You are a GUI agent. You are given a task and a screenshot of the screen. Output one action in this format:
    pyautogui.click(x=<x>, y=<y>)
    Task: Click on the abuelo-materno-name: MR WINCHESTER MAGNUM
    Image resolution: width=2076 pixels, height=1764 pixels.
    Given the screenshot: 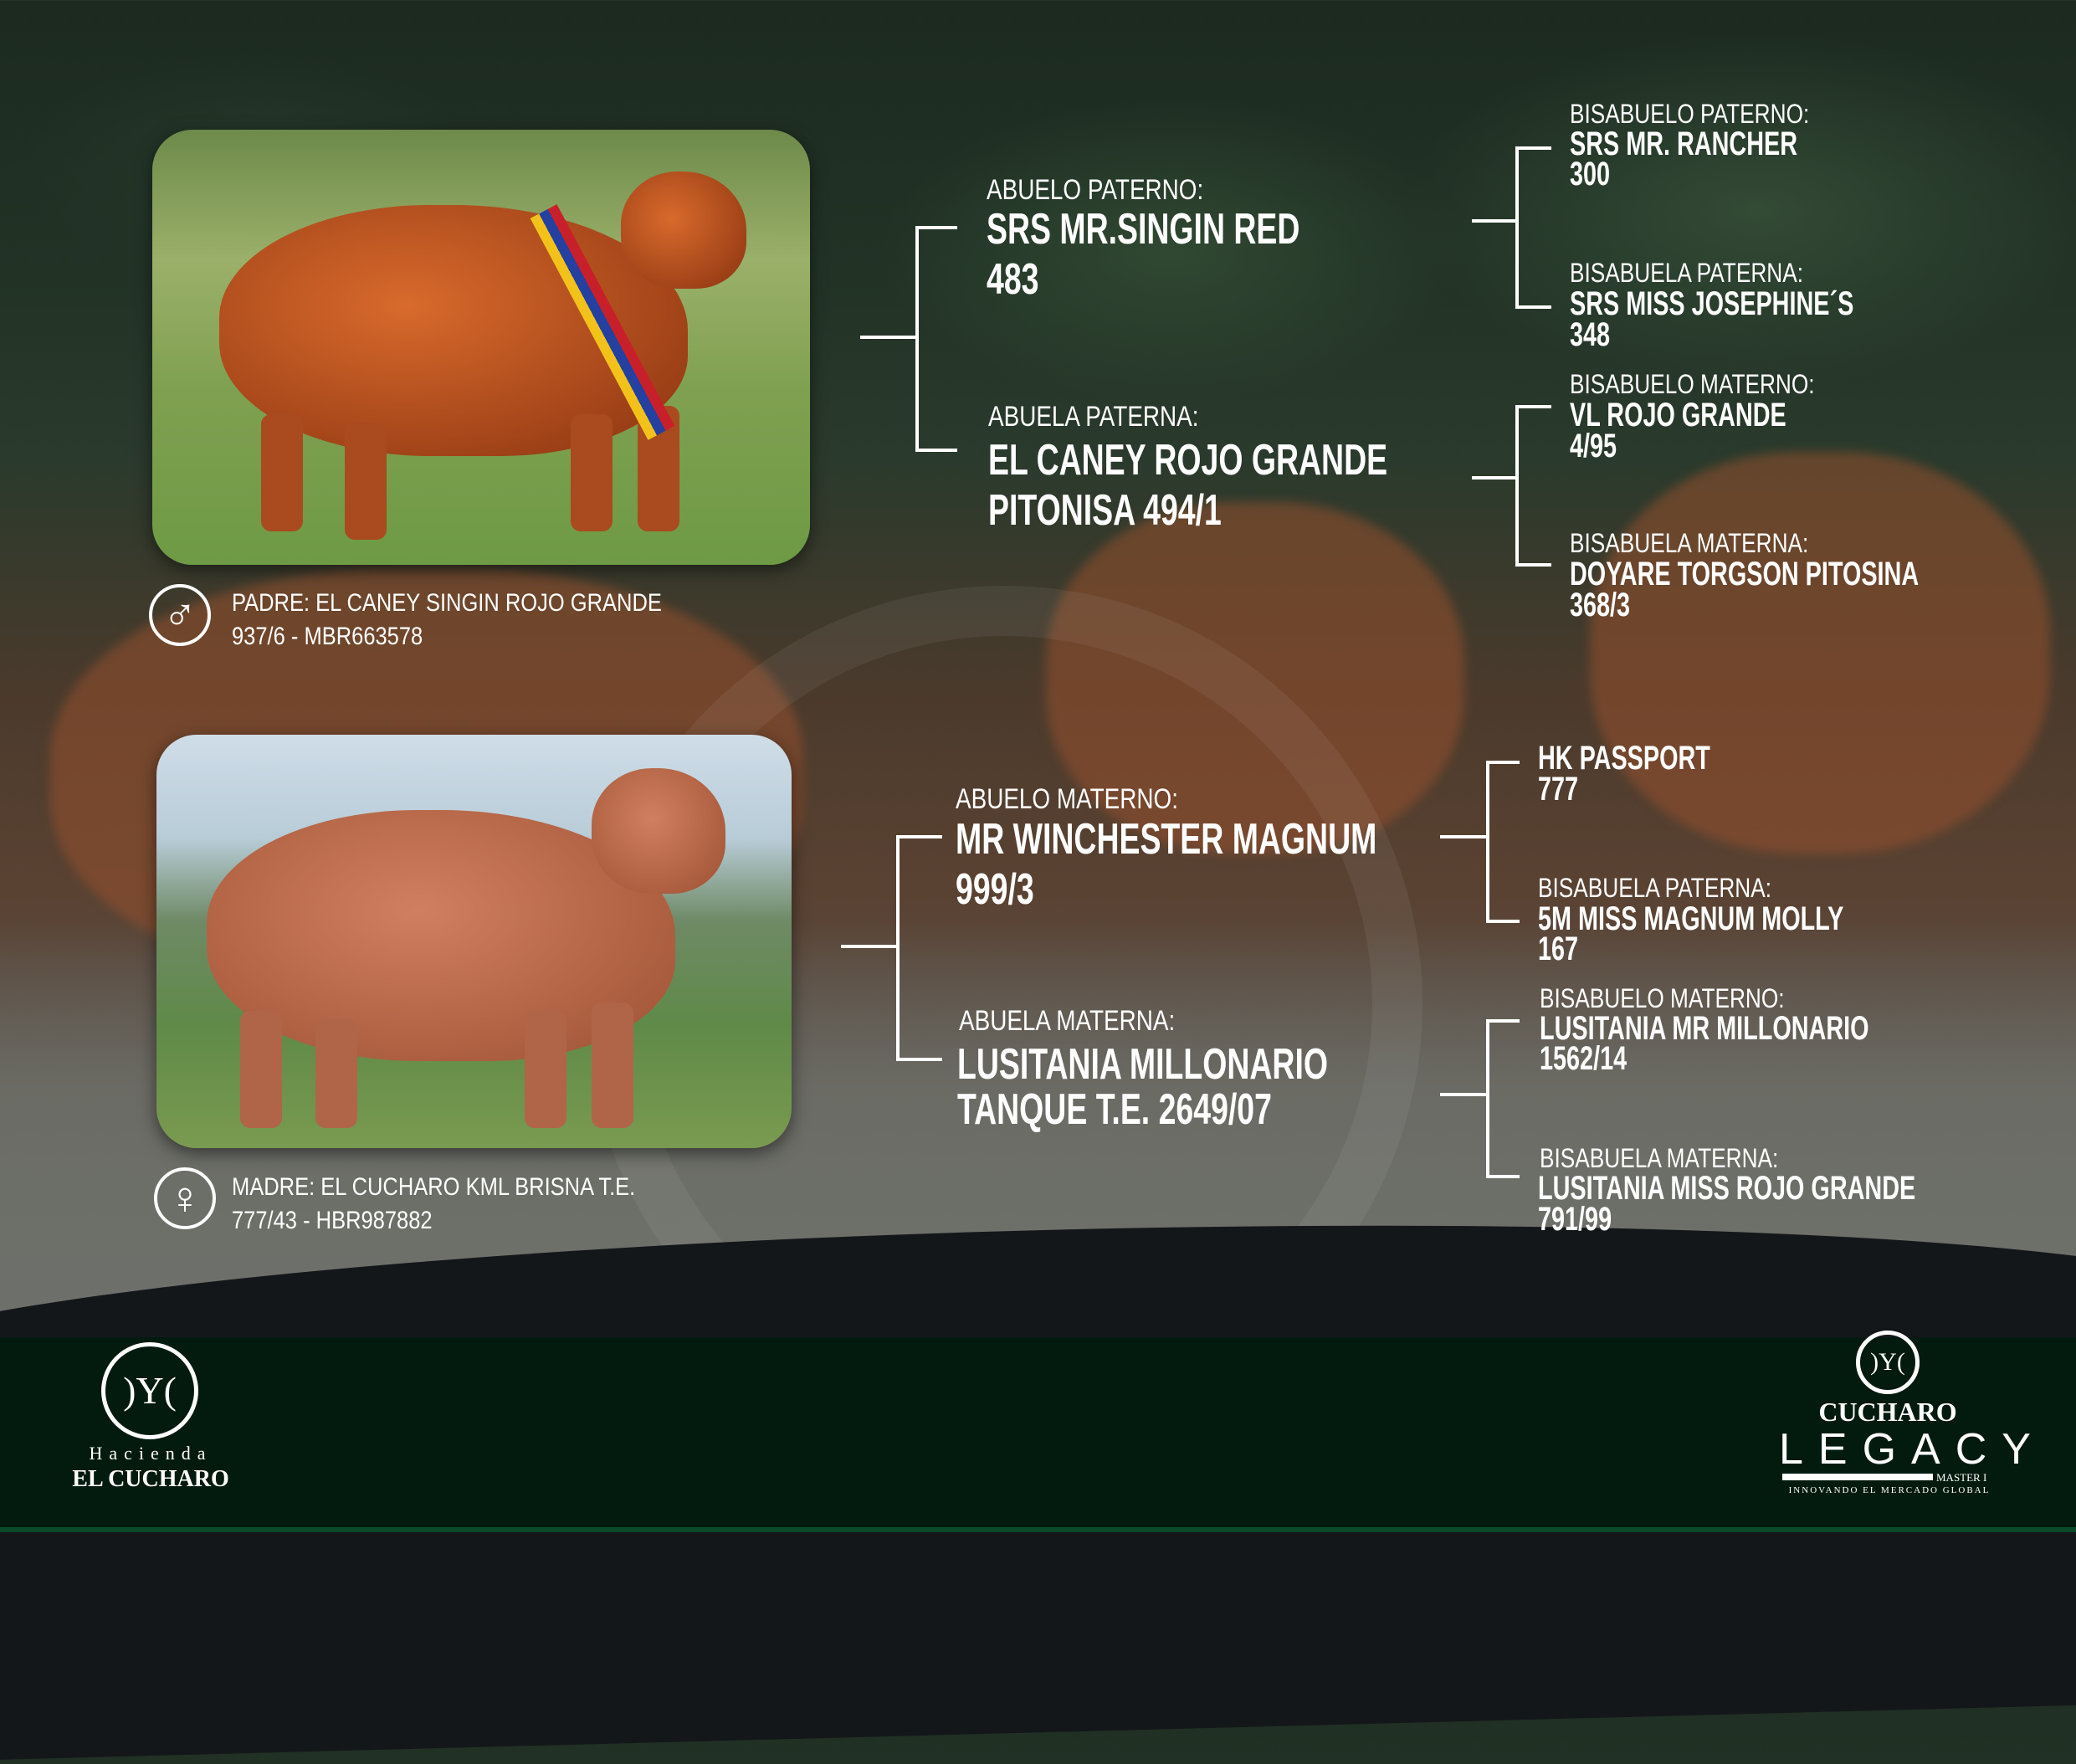 What is the action you would take?
    pyautogui.click(x=1166, y=839)
    